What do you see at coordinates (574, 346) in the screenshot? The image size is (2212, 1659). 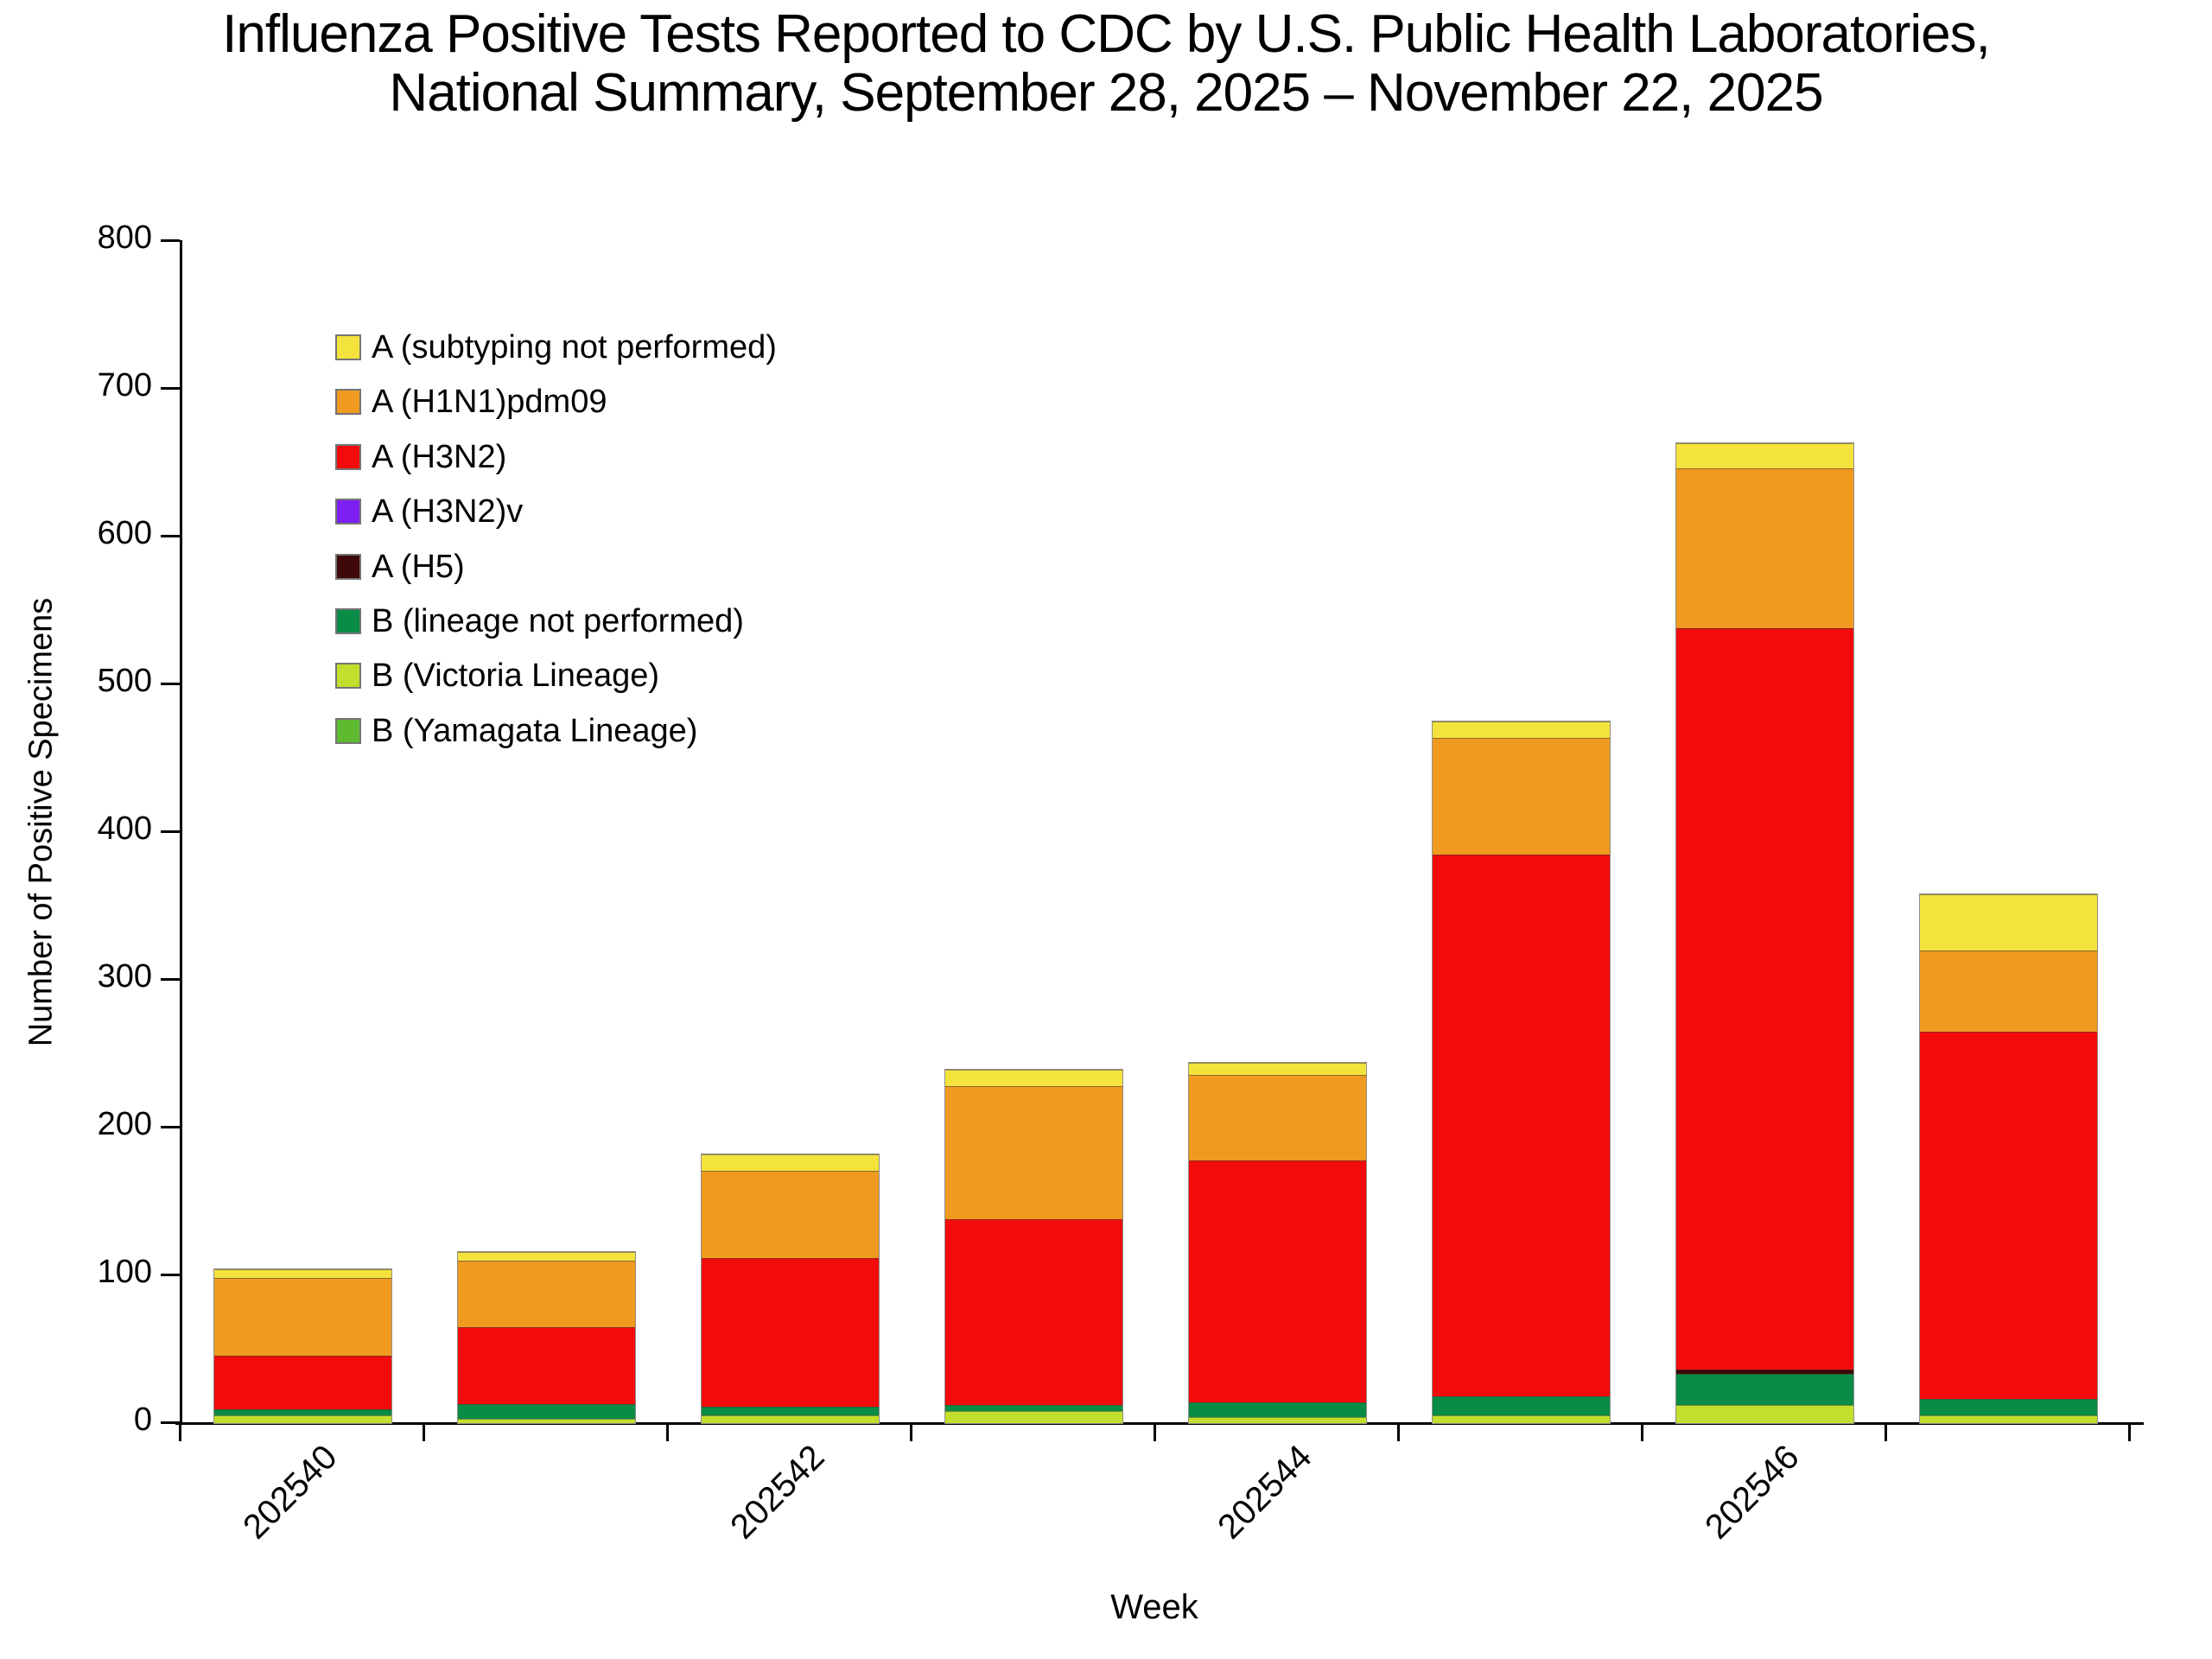 I see `legend-label: A (subtyping not performed)` at bounding box center [574, 346].